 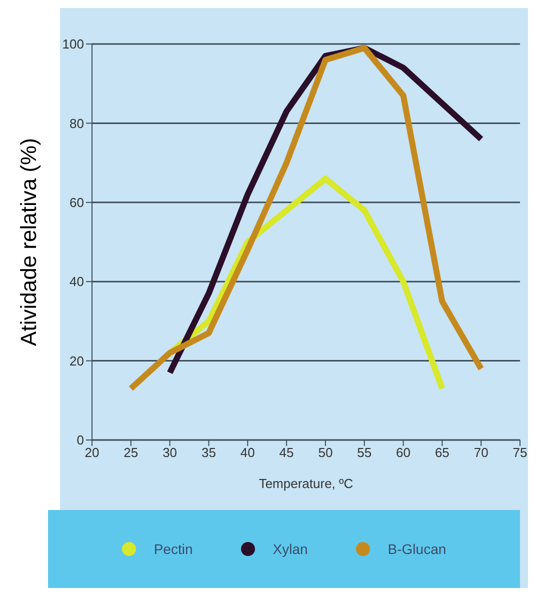 I want to click on legend-label: Pectin, so click(x=173, y=549).